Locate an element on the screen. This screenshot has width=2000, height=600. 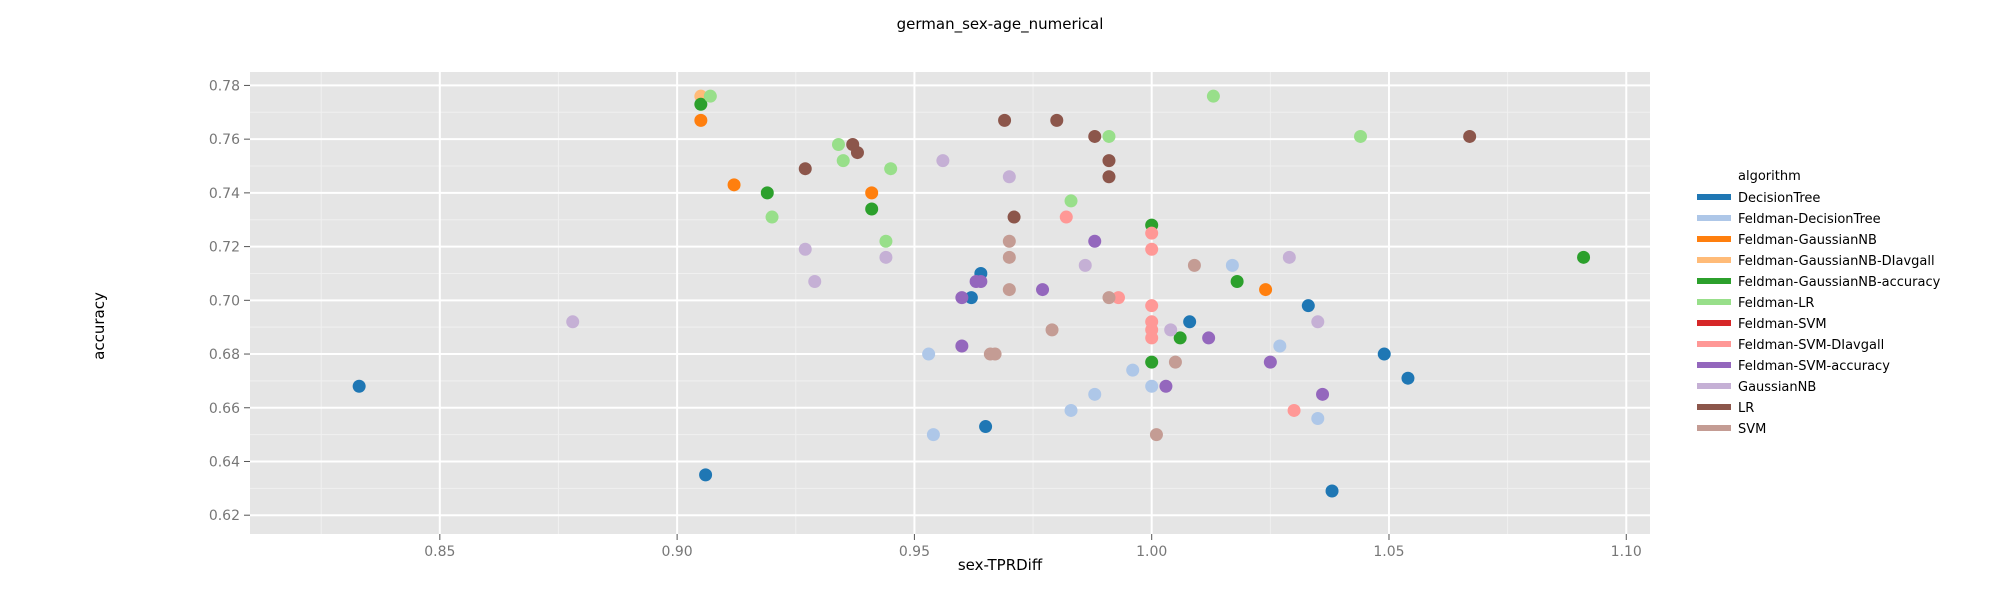
legend-entry: DecisionTree is located at coordinates (1779, 198).